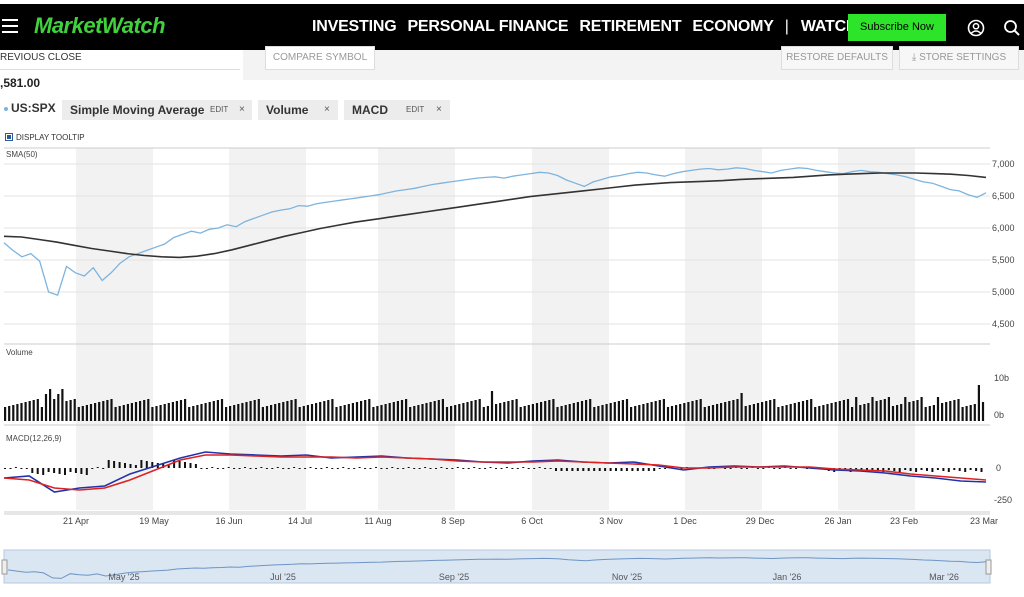  What do you see at coordinates (897, 27) in the screenshot?
I see `subscribe-button: Subscribe Now` at bounding box center [897, 27].